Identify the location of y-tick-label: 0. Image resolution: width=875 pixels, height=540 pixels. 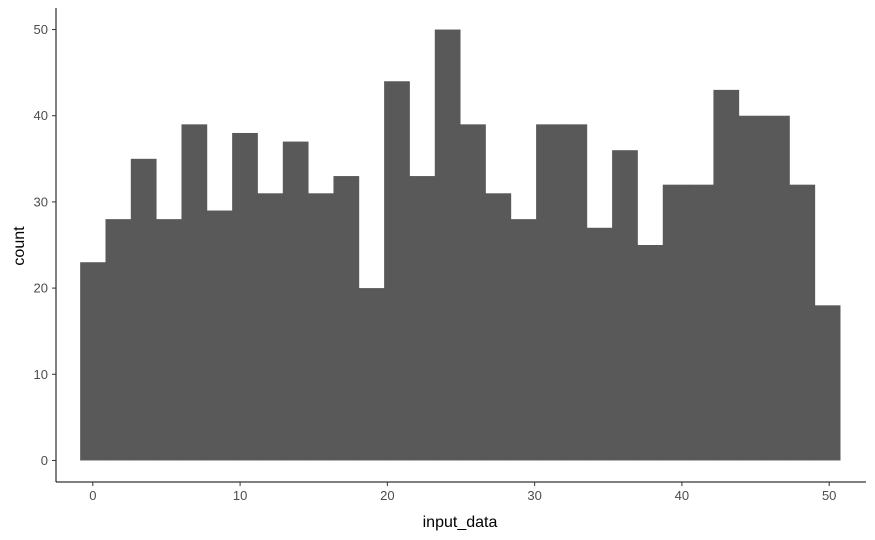
(44, 460).